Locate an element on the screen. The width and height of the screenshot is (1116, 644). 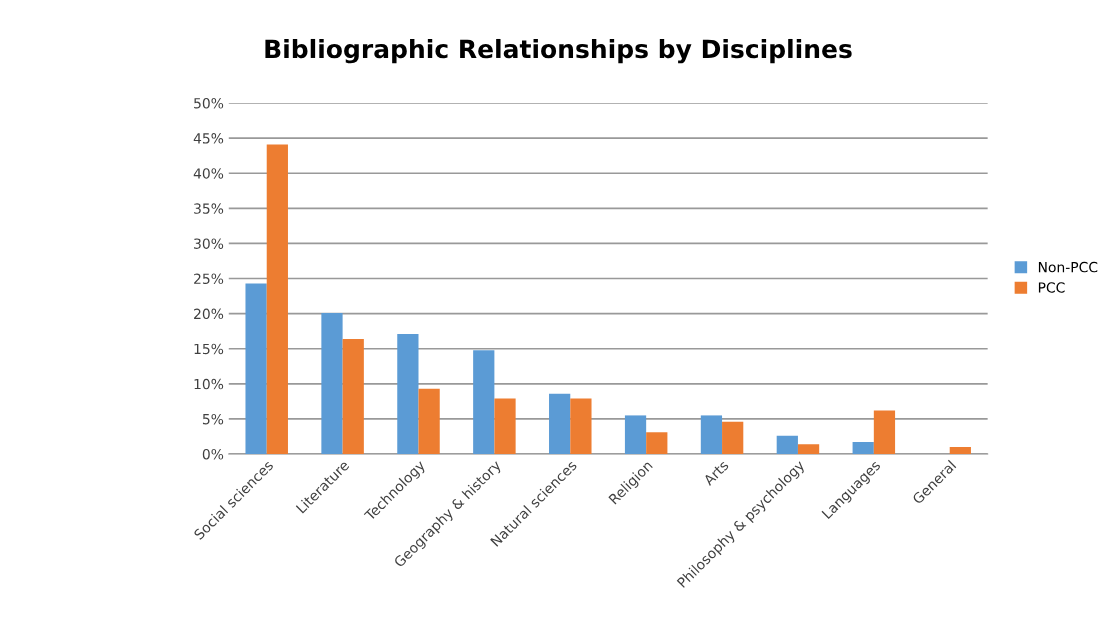
y-tick-label: 40% is located at coordinates (208, 173).